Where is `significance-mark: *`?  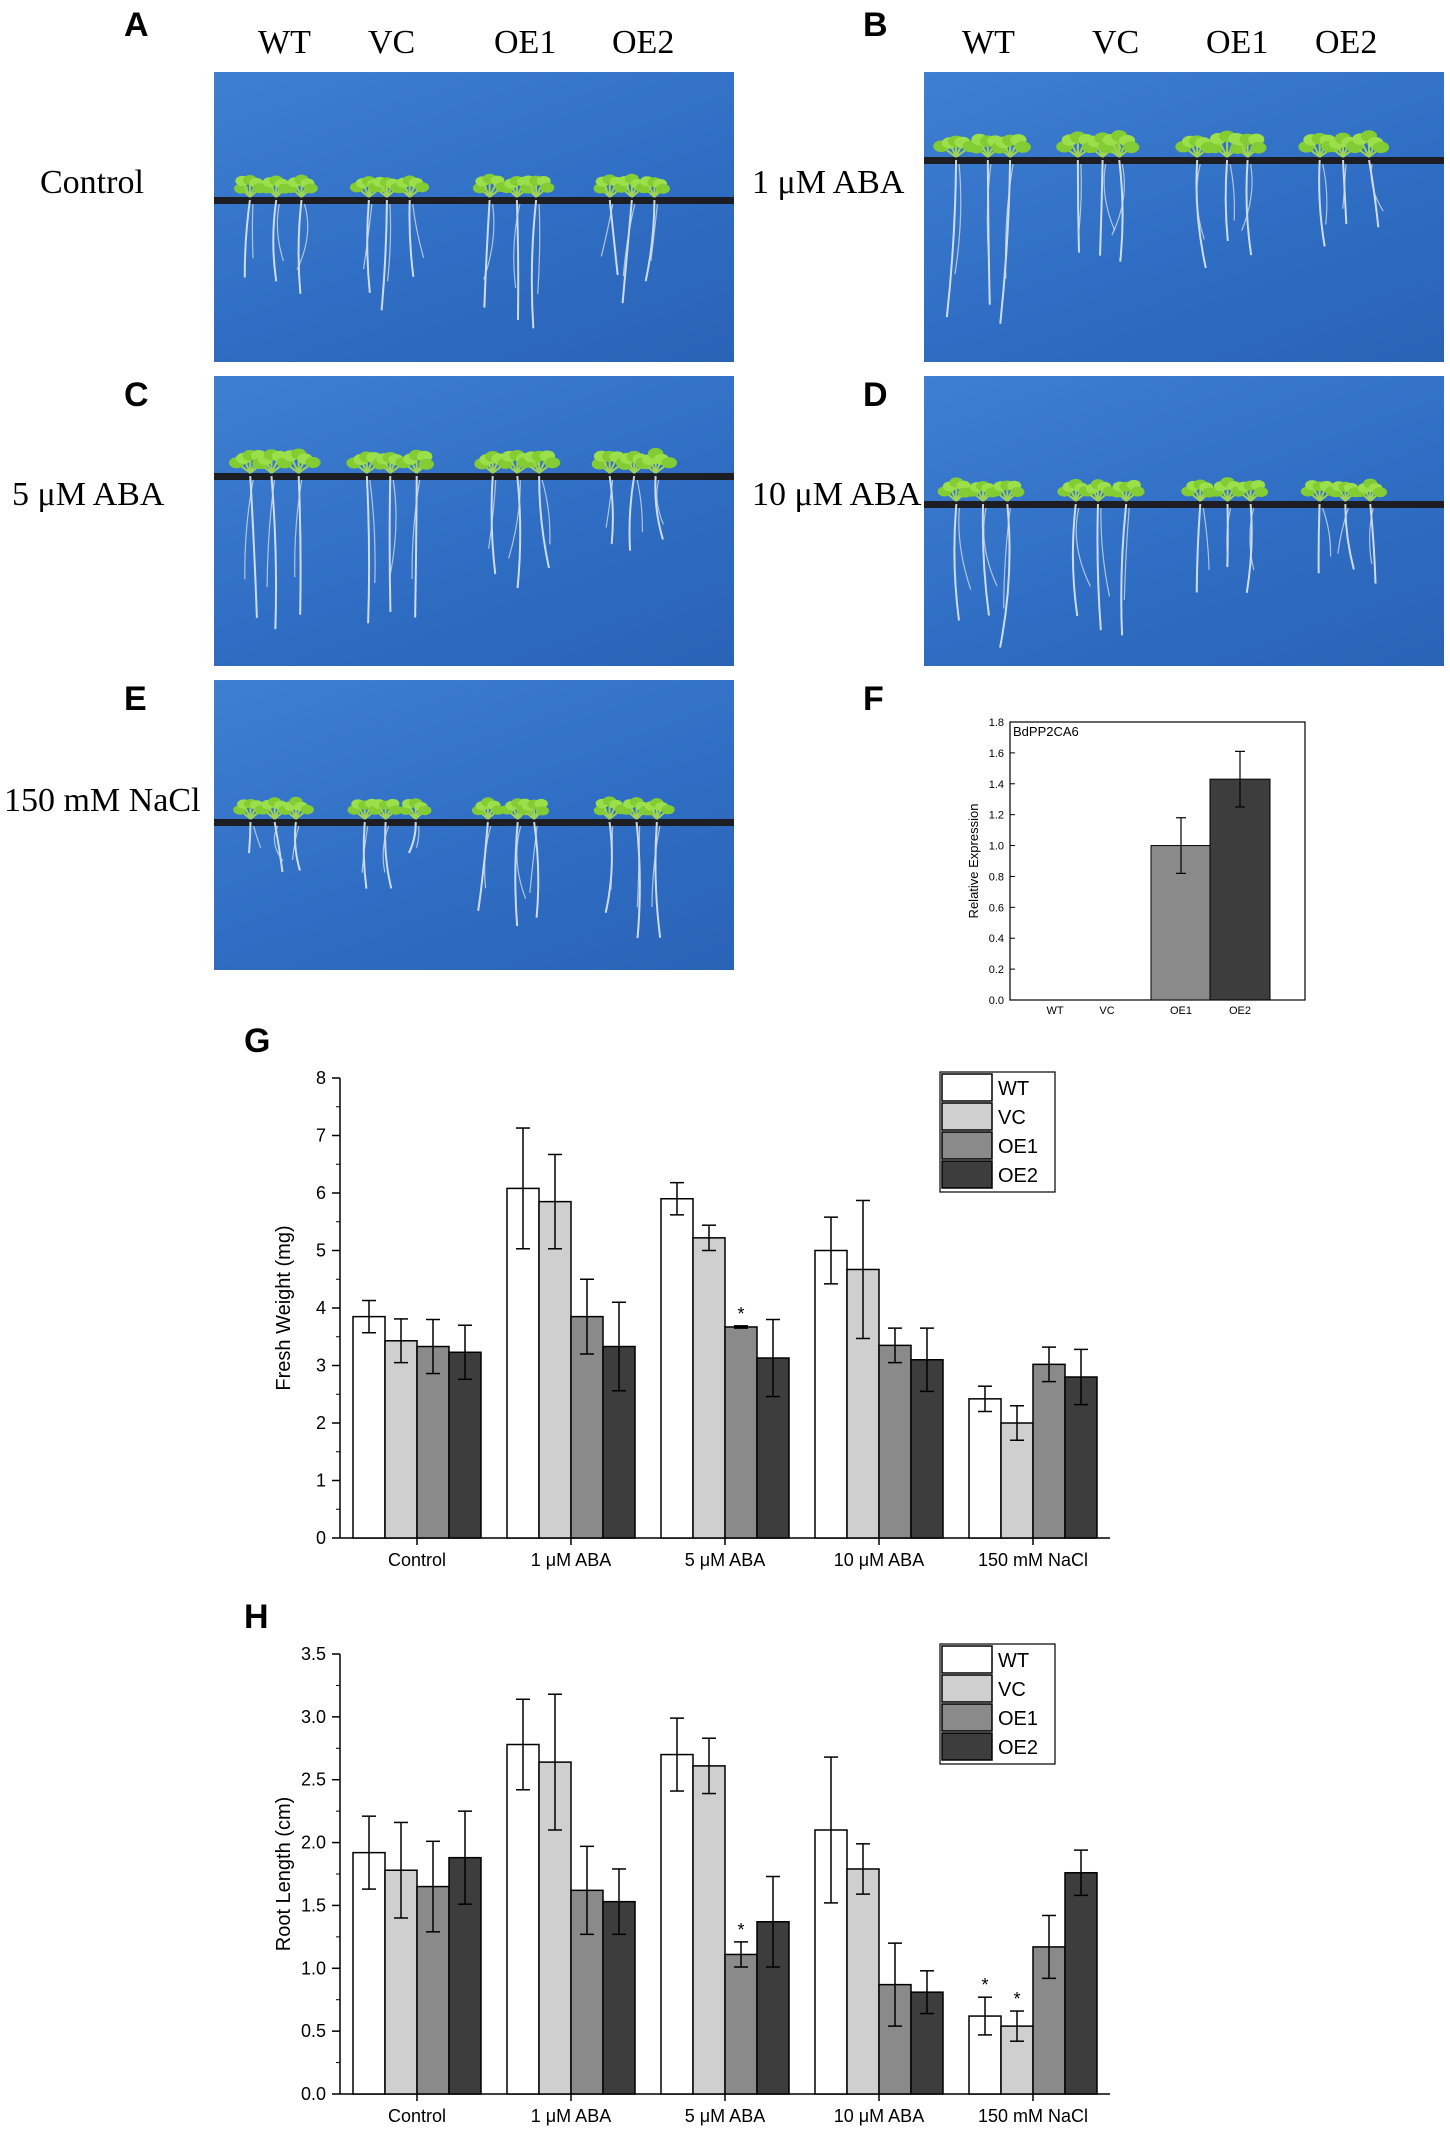 significance-mark: * is located at coordinates (984, 1985).